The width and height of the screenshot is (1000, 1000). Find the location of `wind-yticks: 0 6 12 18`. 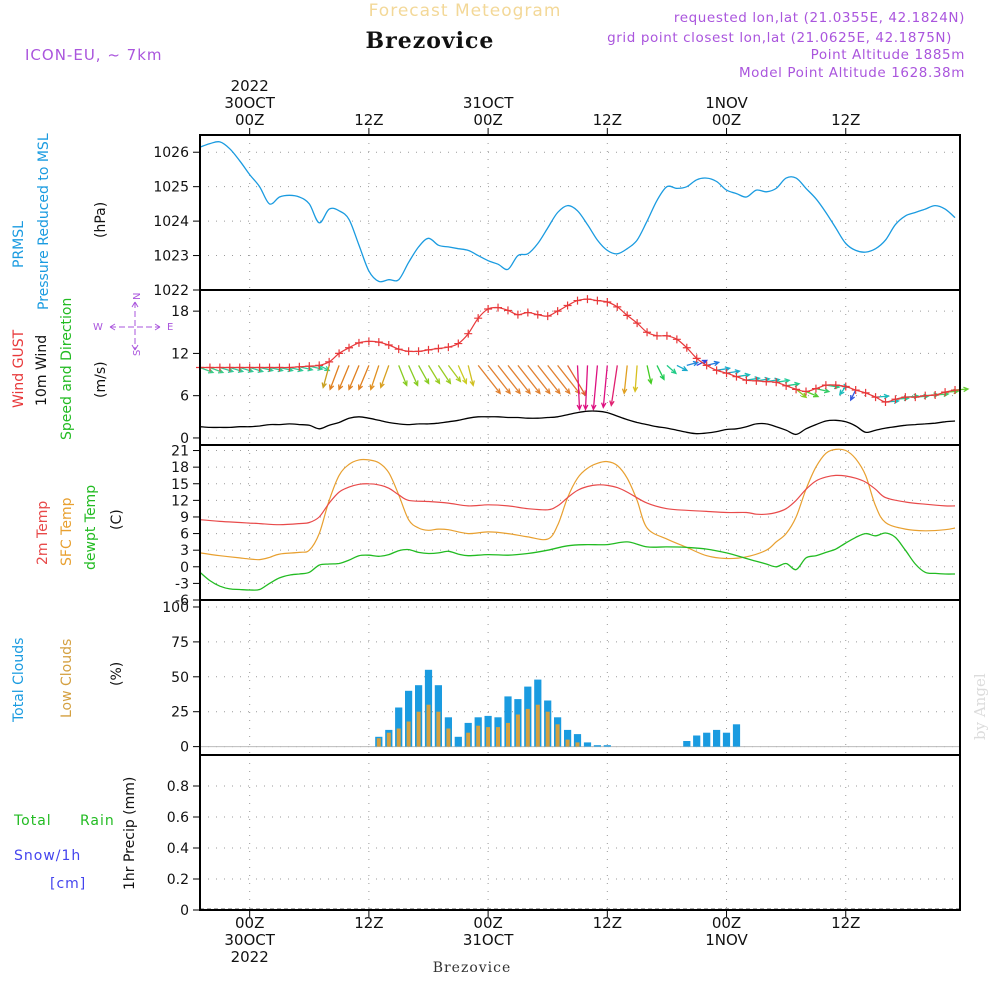

wind-yticks: 0 6 12 18 is located at coordinates (185, 375).